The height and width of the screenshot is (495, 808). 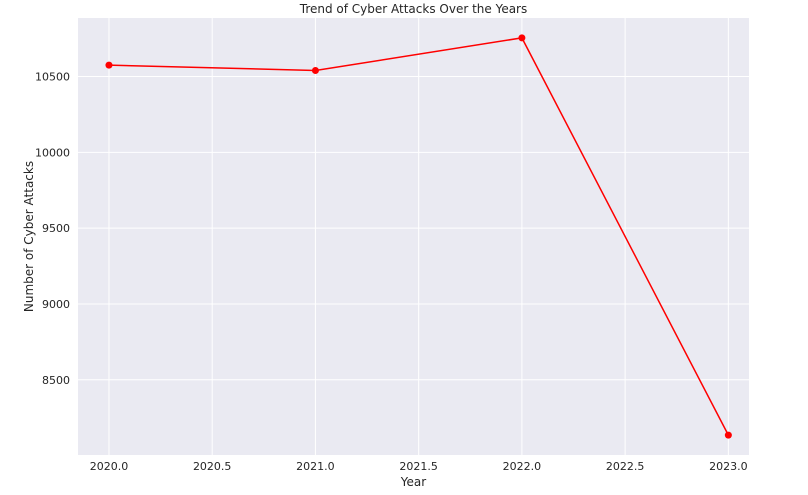 I want to click on x-tick-label: 2023.0, so click(x=728, y=466).